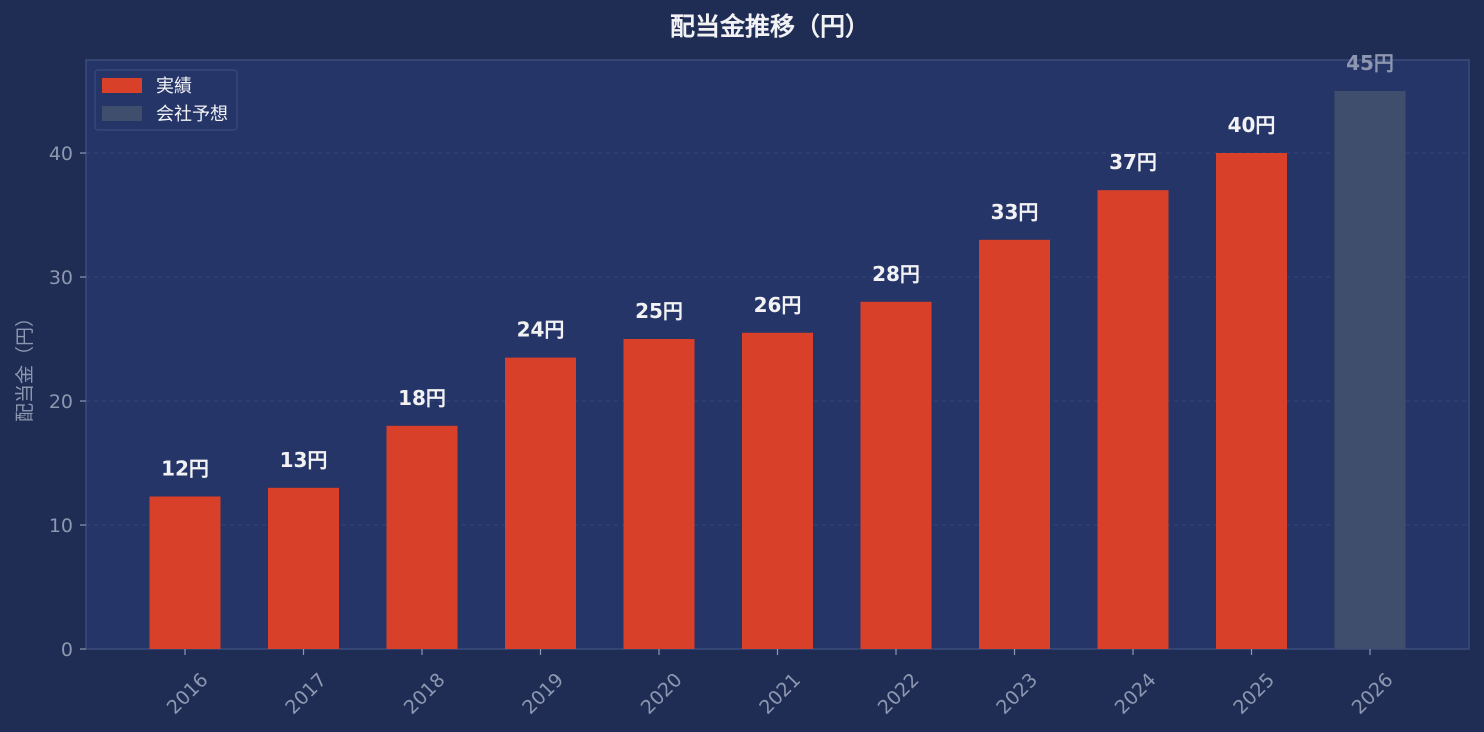 The height and width of the screenshot is (732, 1484). Describe the element at coordinates (303, 568) in the screenshot. I see `bar-2017` at that location.